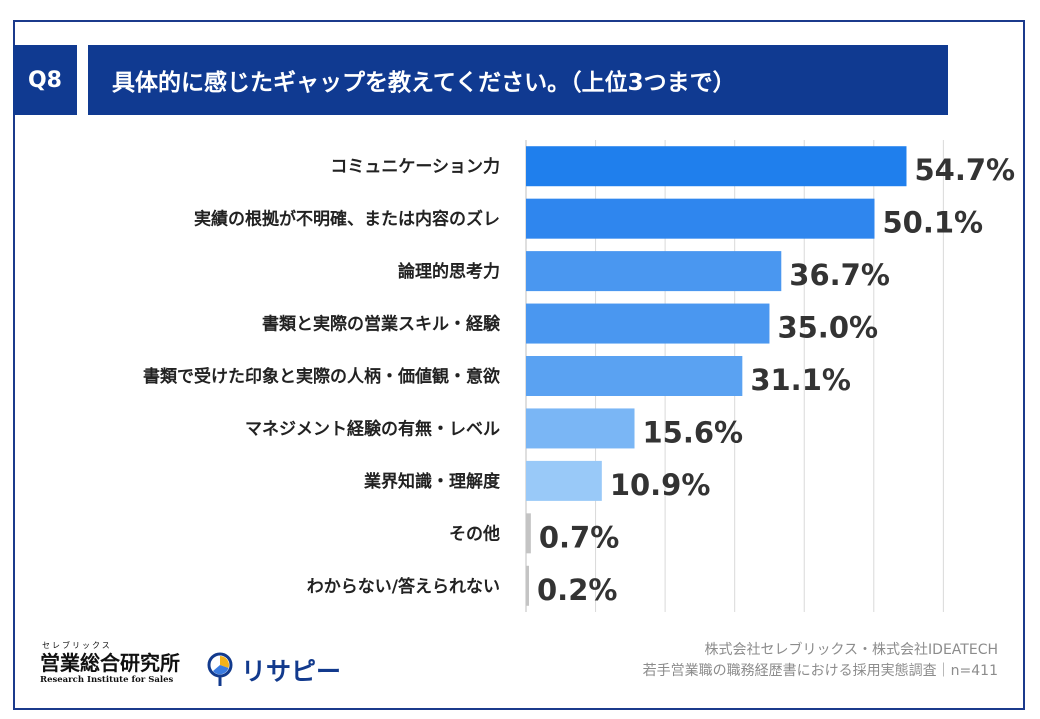 The width and height of the screenshot is (1040, 719). I want to click on chart-title: 具体的に感じたギャップを教えてください。（上位3つまで）, so click(518, 80).